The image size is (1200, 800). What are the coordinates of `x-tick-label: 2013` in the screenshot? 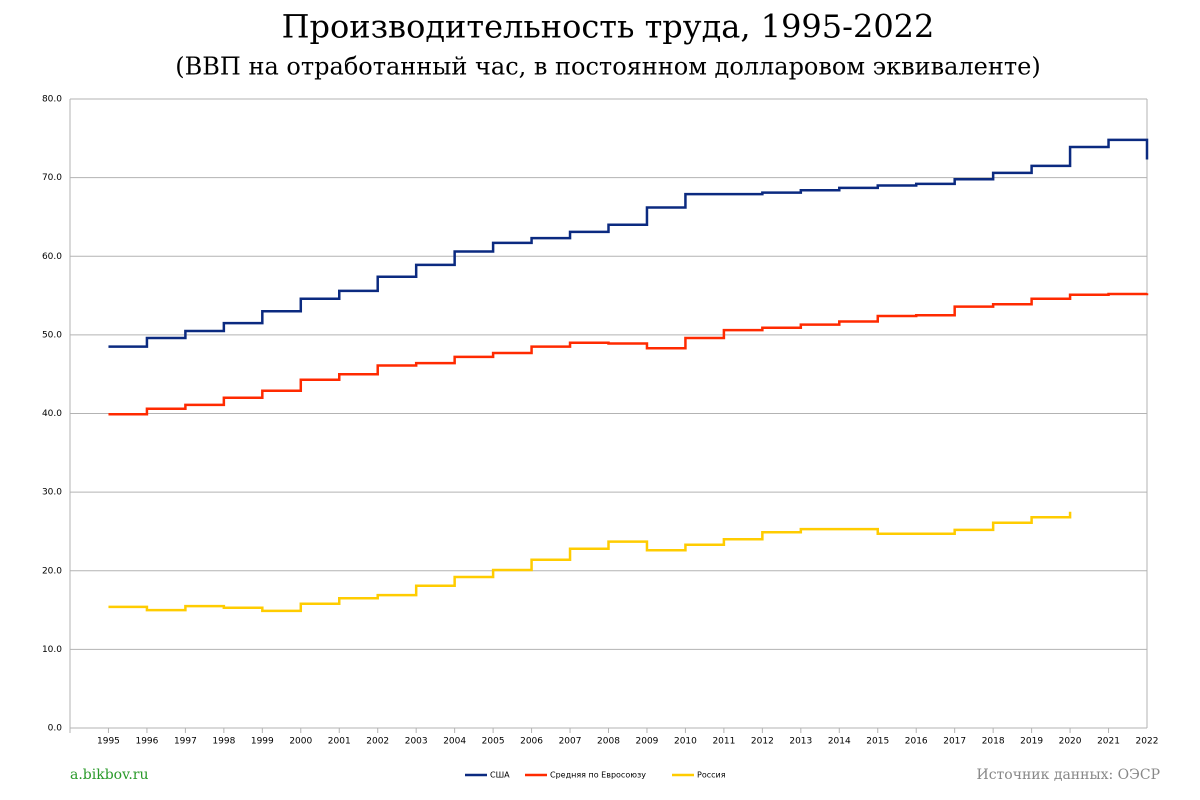 It's located at (800, 742).